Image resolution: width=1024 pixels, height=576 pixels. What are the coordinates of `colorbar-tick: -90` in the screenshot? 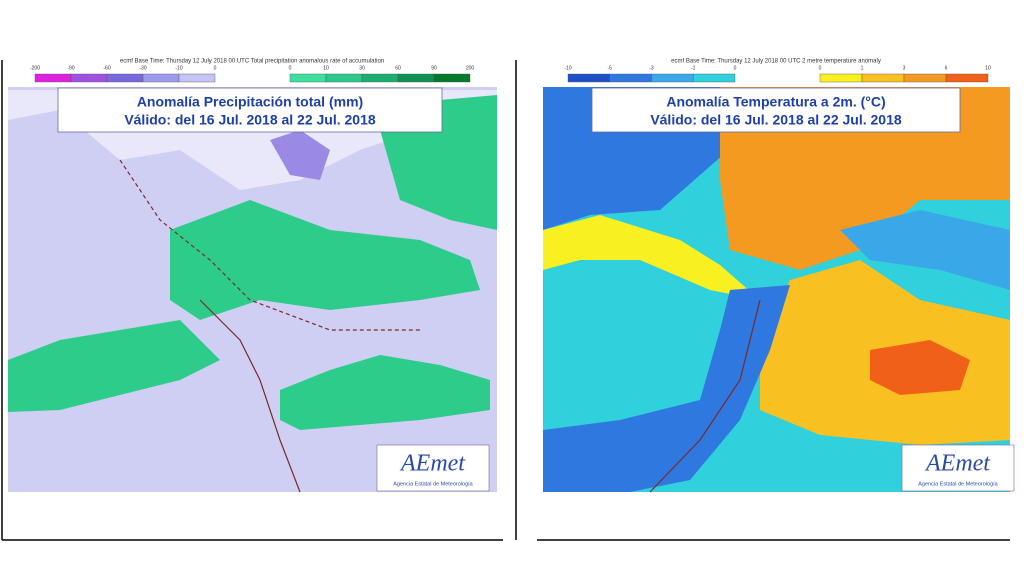 It's located at (70, 68).